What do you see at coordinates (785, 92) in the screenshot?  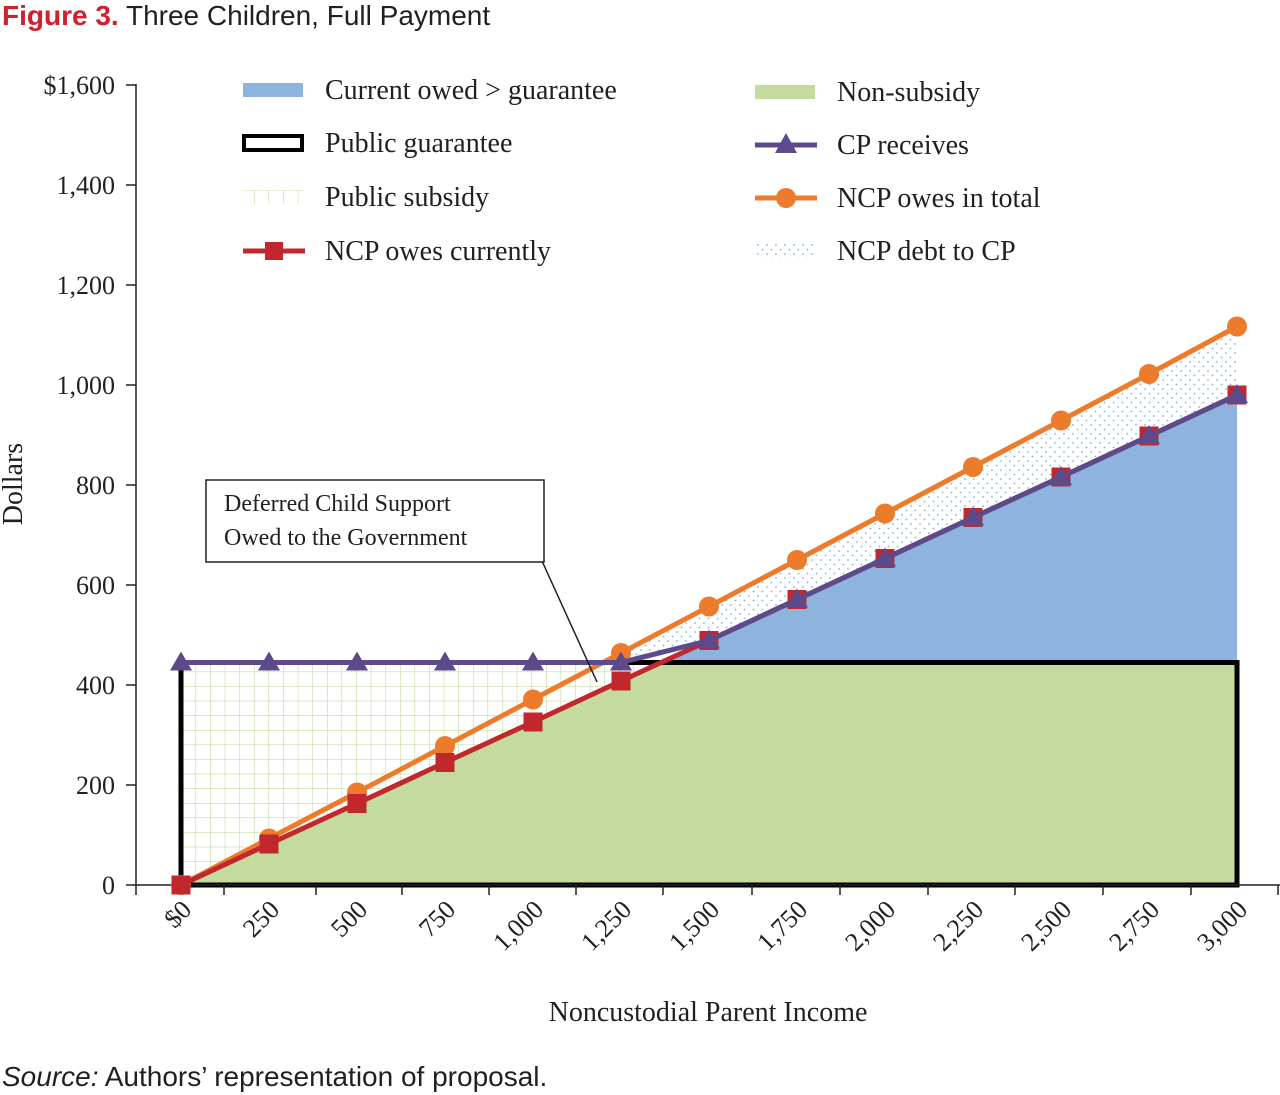 I see `legend-swatch-green` at bounding box center [785, 92].